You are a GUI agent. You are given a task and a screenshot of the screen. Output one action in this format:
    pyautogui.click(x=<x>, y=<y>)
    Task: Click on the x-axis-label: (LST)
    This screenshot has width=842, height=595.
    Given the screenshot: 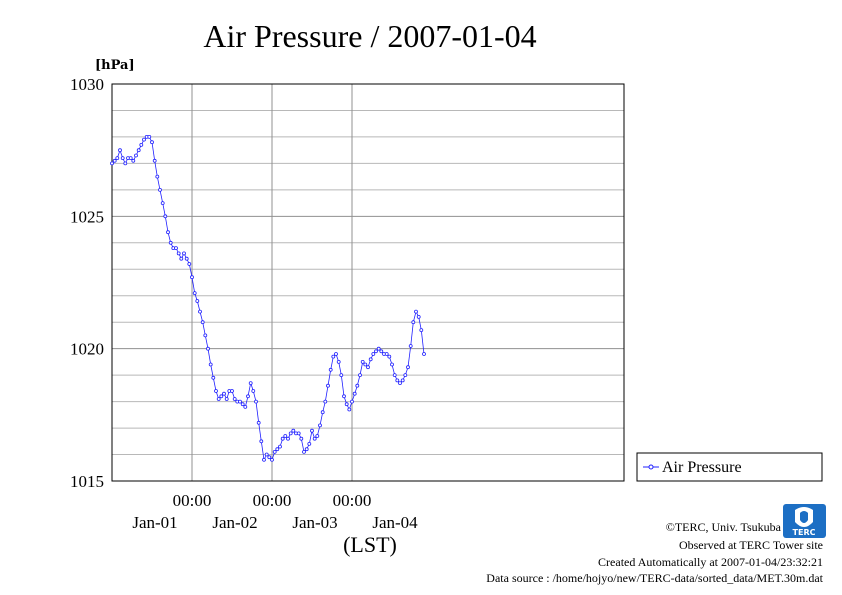 What is the action you would take?
    pyautogui.click(x=370, y=544)
    